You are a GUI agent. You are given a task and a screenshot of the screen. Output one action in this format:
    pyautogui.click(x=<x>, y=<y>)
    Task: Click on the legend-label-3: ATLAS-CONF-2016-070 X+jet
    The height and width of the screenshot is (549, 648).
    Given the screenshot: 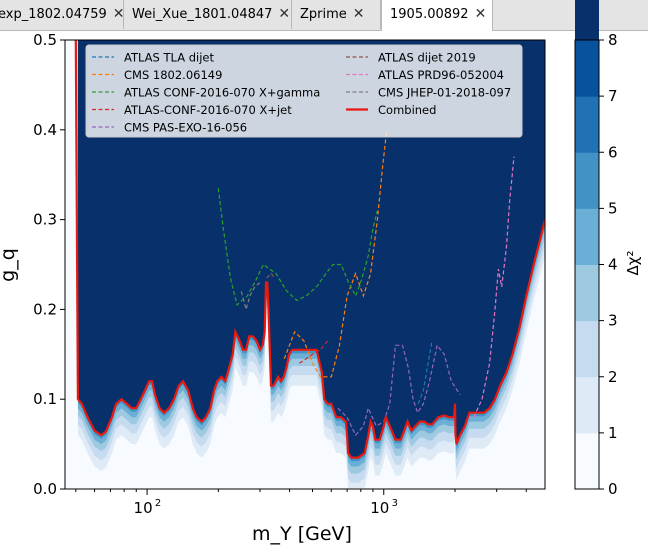 What is the action you would take?
    pyautogui.click(x=208, y=110)
    